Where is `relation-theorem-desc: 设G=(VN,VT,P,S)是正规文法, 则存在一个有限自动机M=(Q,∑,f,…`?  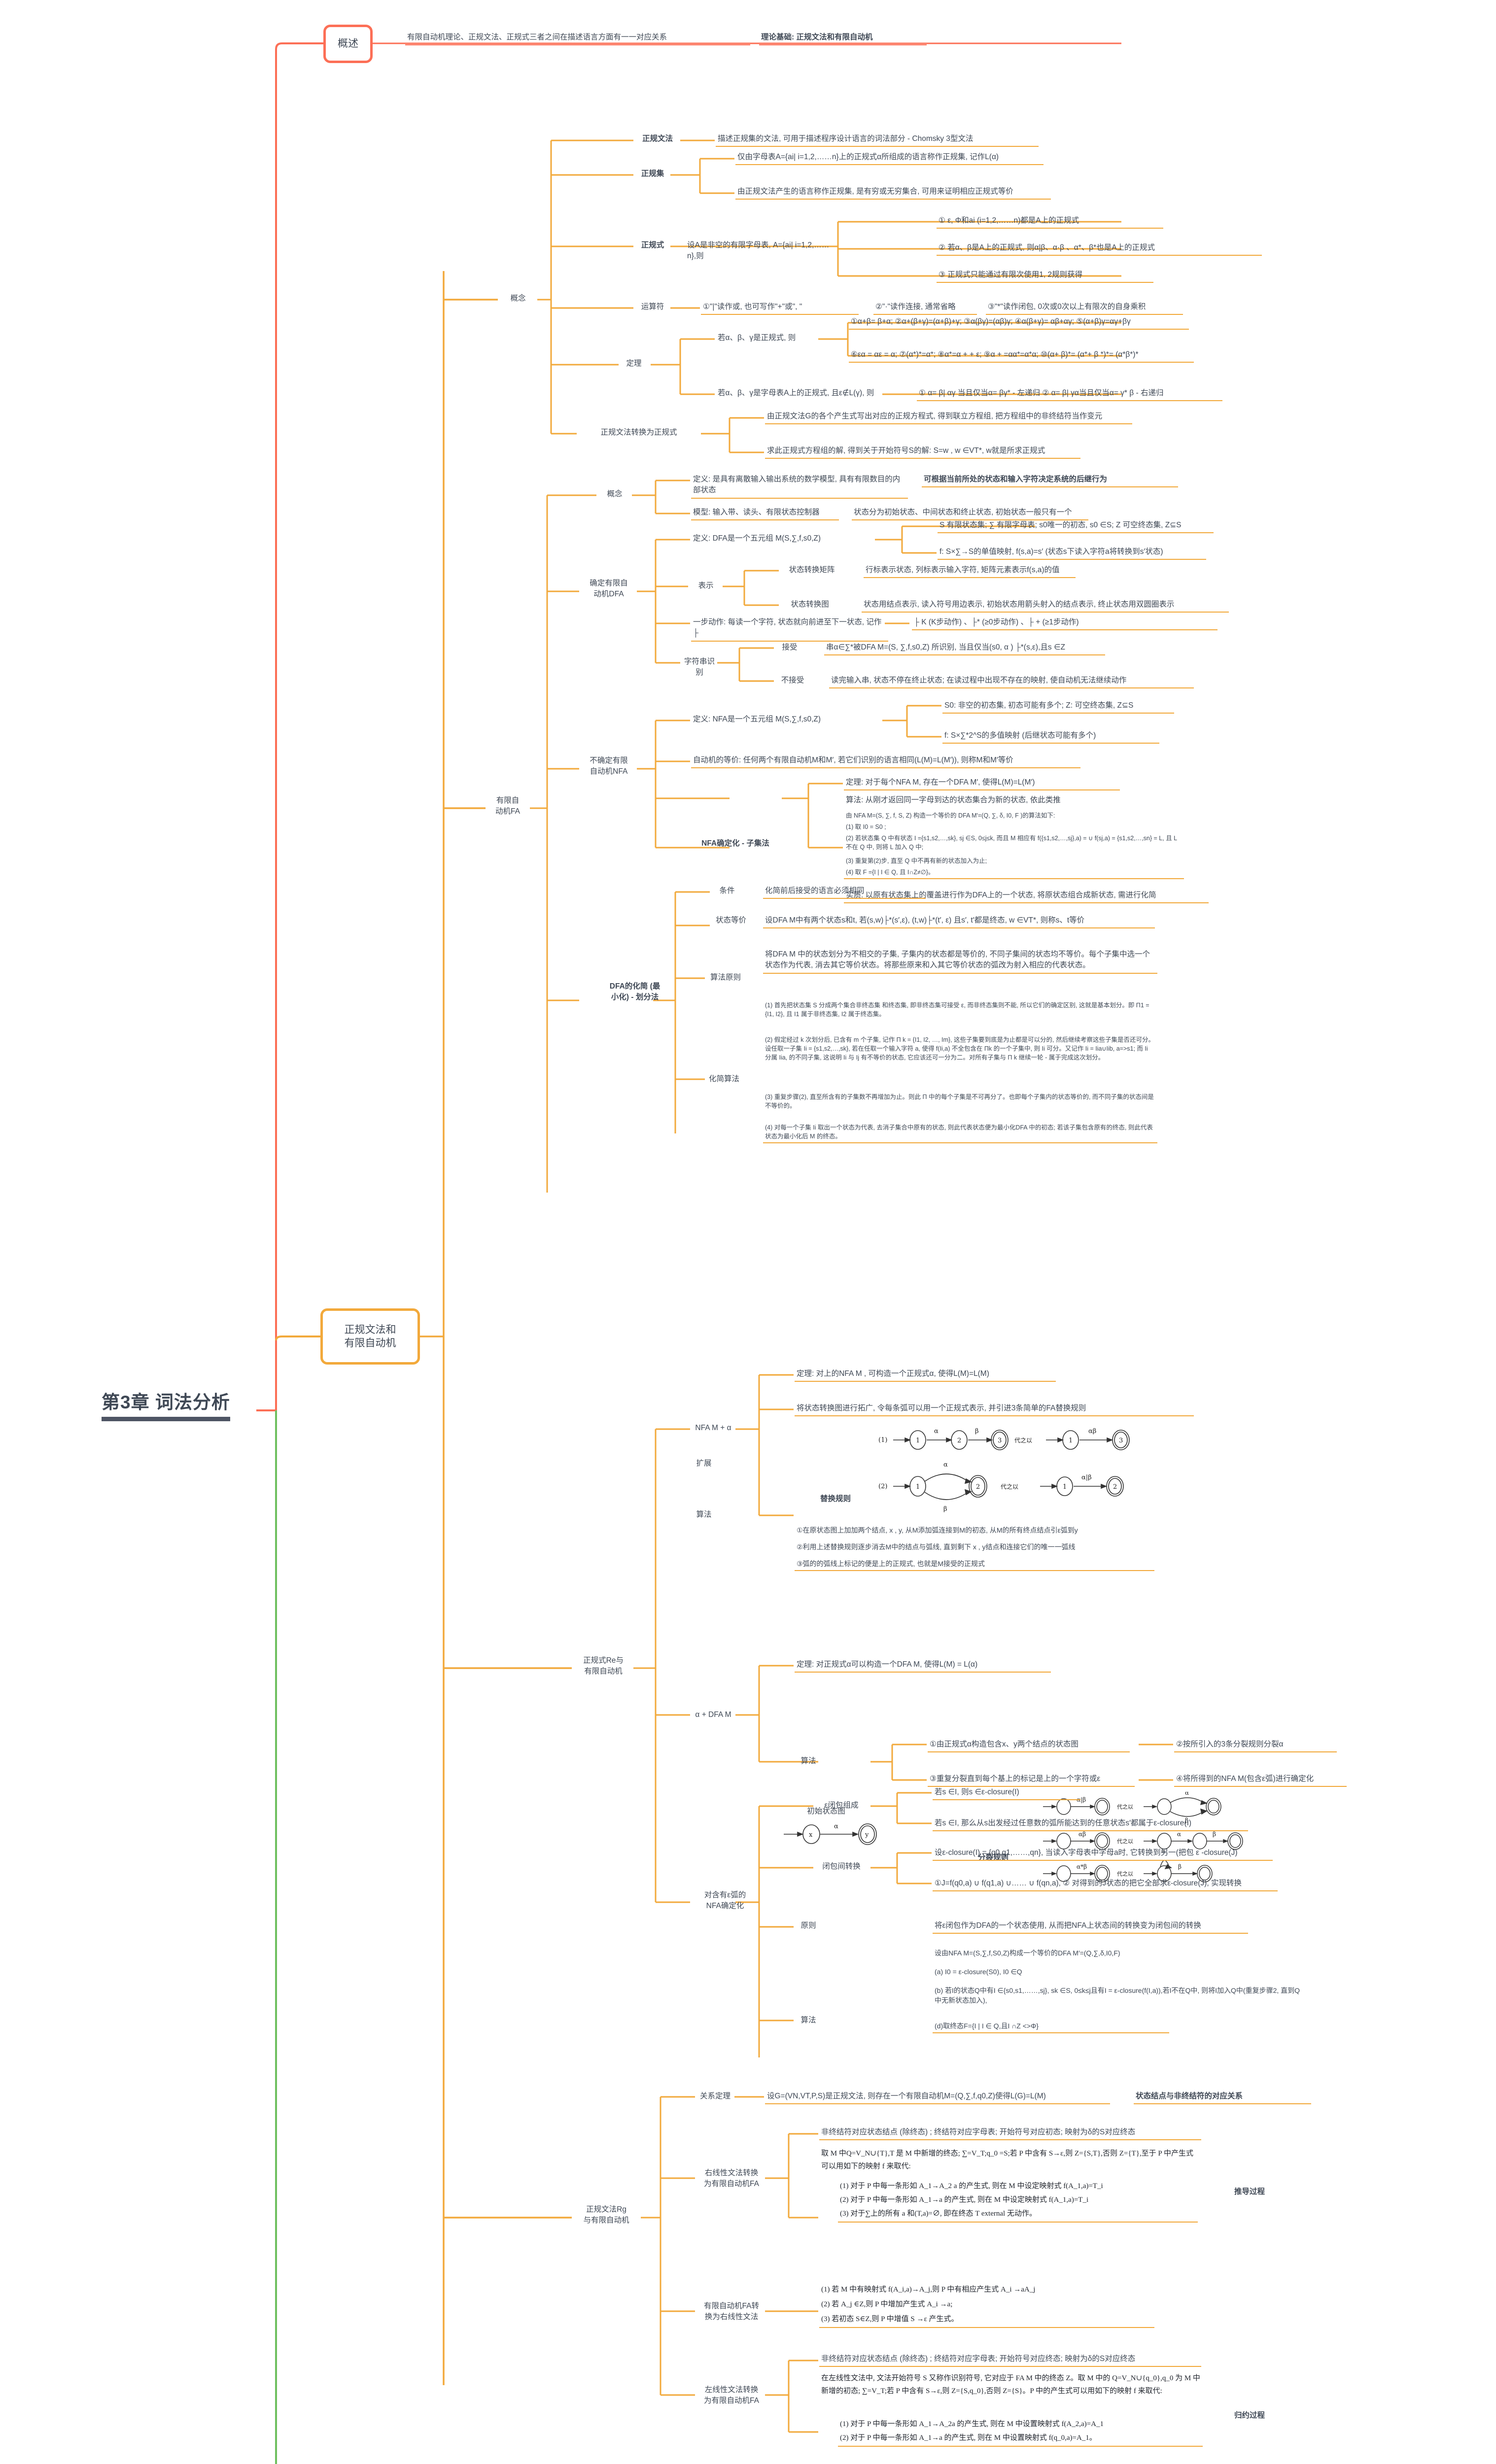 relation-theorem-desc: 设G=(VN,VT,P,S)是正规文法, 则存在一个有限自动机M=(Q,∑,f,… is located at coordinates (937, 2097).